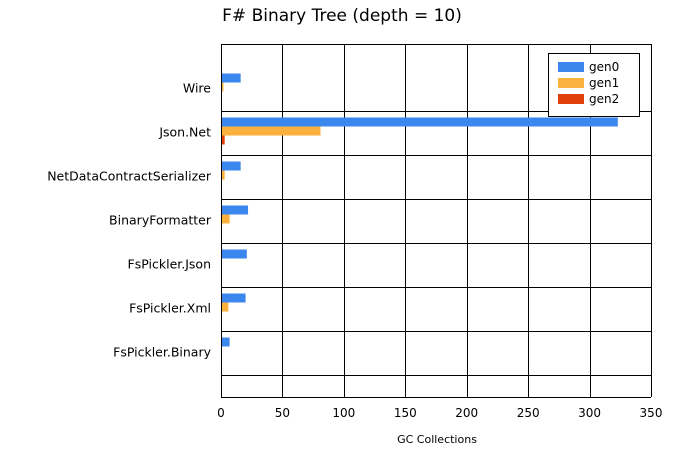 This screenshot has height=461, width=684. I want to click on x-tick-label: 0, so click(221, 413).